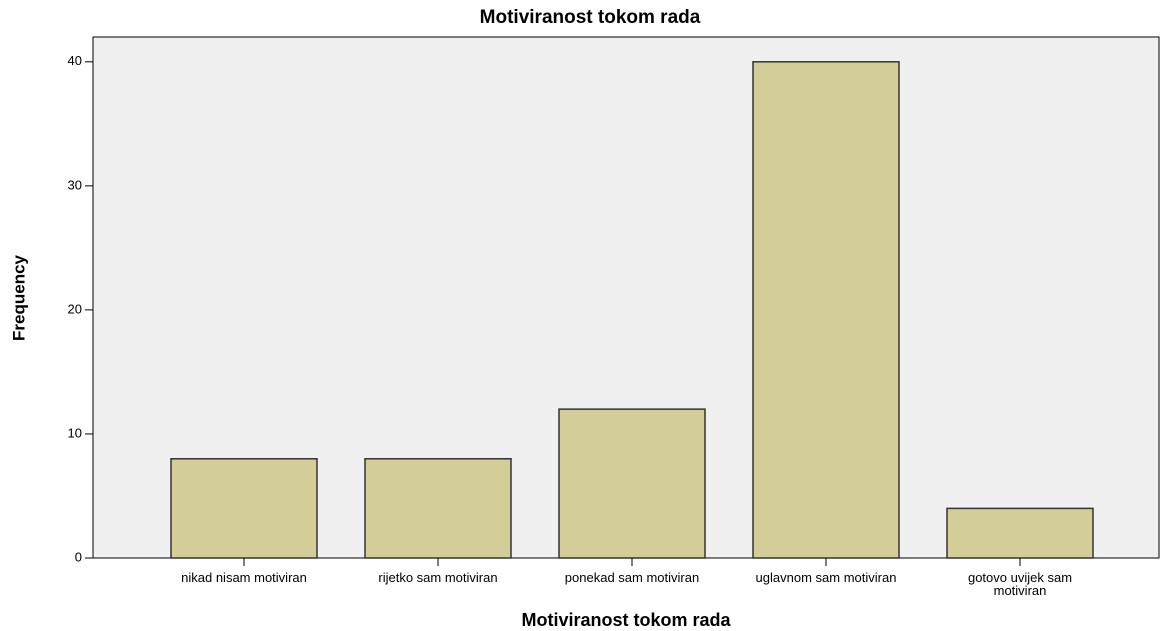  I want to click on y-axis-title: Frequency, so click(18, 297).